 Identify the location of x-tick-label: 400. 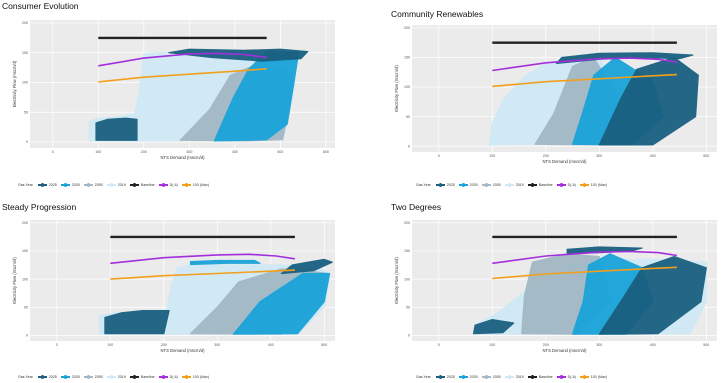
(271, 345).